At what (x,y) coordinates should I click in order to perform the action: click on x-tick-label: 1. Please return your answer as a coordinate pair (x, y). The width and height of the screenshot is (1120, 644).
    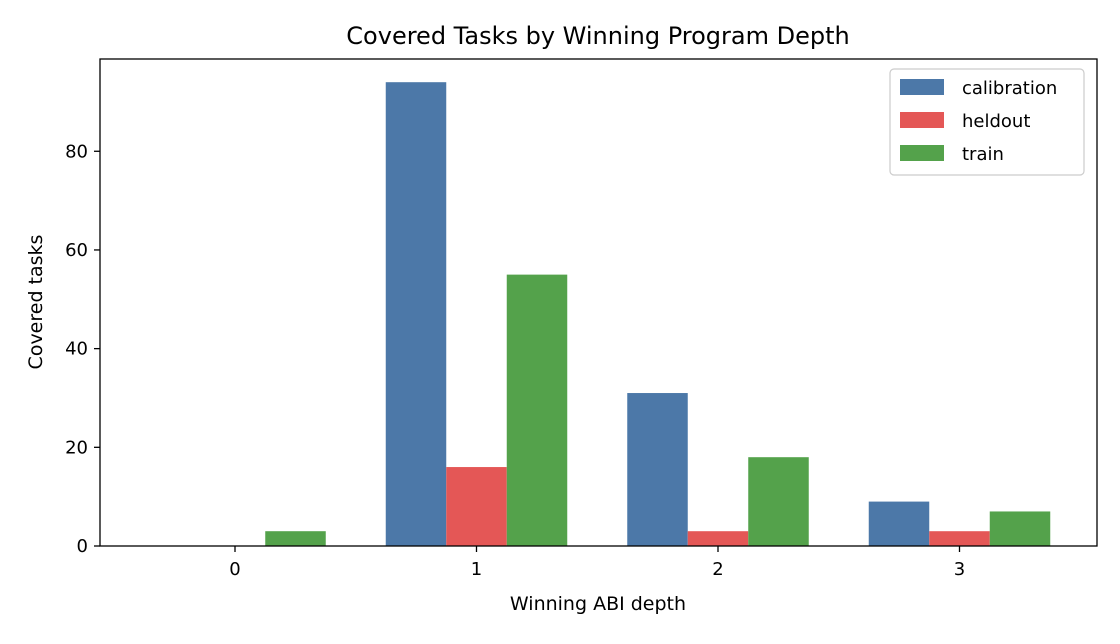
    Looking at the image, I should click on (476, 569).